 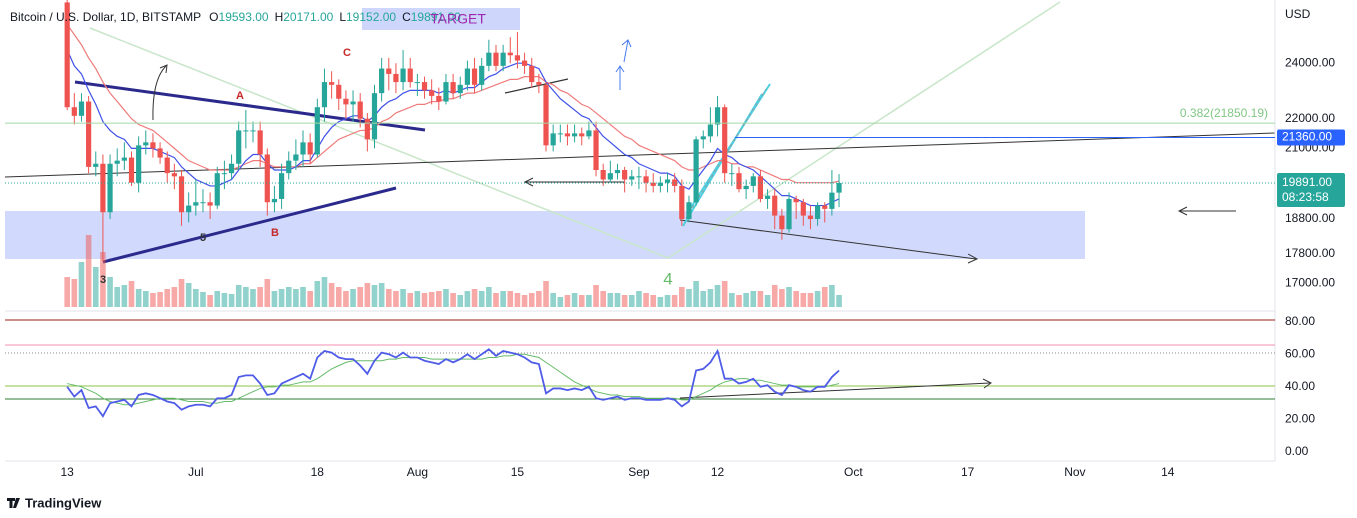 I want to click on rsi-tick-label: 60.00, so click(x=1300, y=353).